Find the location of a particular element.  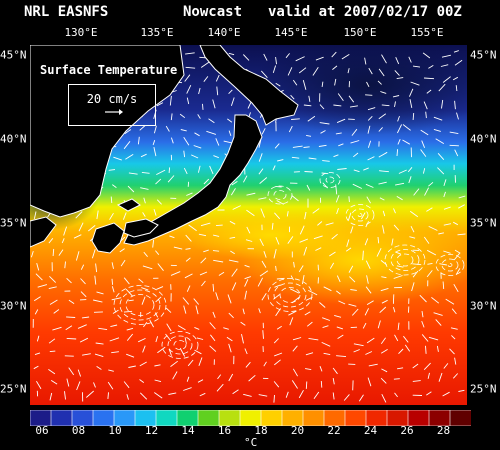

colorbar-cell is located at coordinates (460, 418).